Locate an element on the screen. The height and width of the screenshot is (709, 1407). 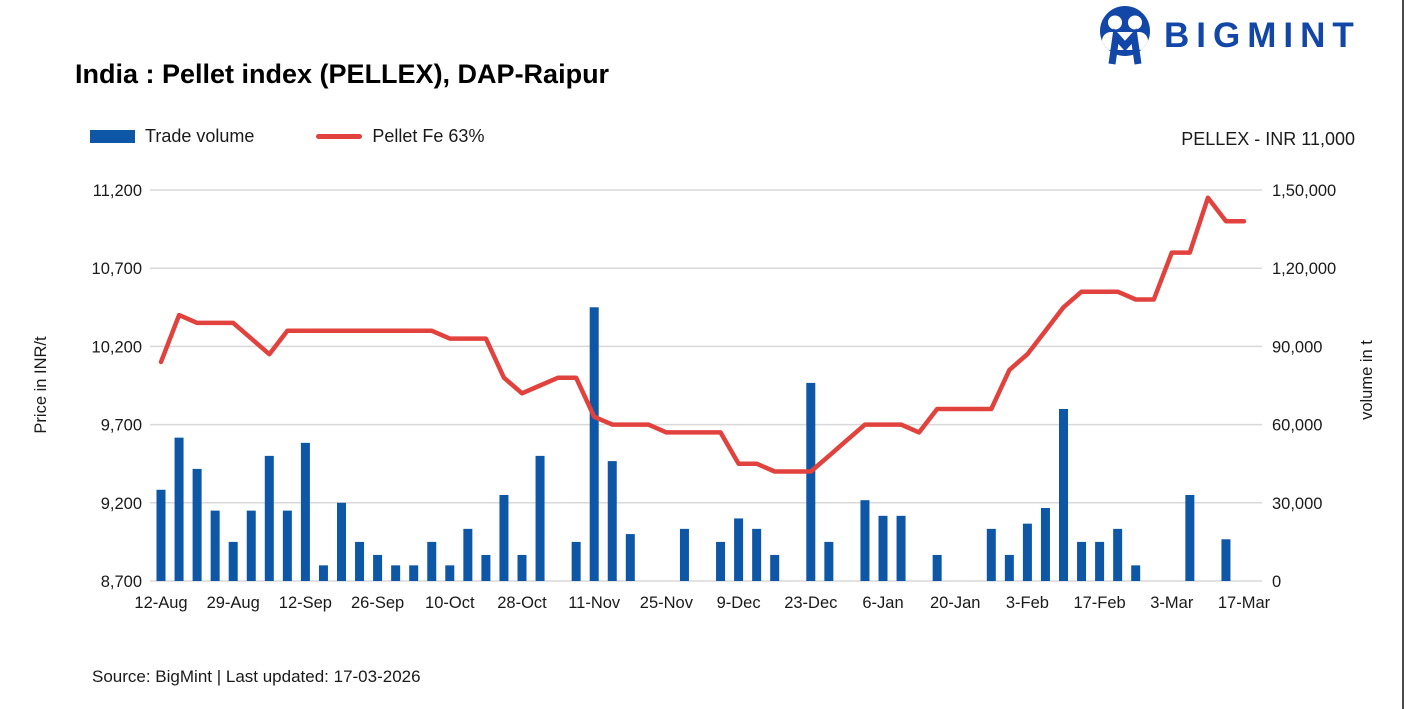
x-axis-tick: 3-Mar is located at coordinates (1172, 603).